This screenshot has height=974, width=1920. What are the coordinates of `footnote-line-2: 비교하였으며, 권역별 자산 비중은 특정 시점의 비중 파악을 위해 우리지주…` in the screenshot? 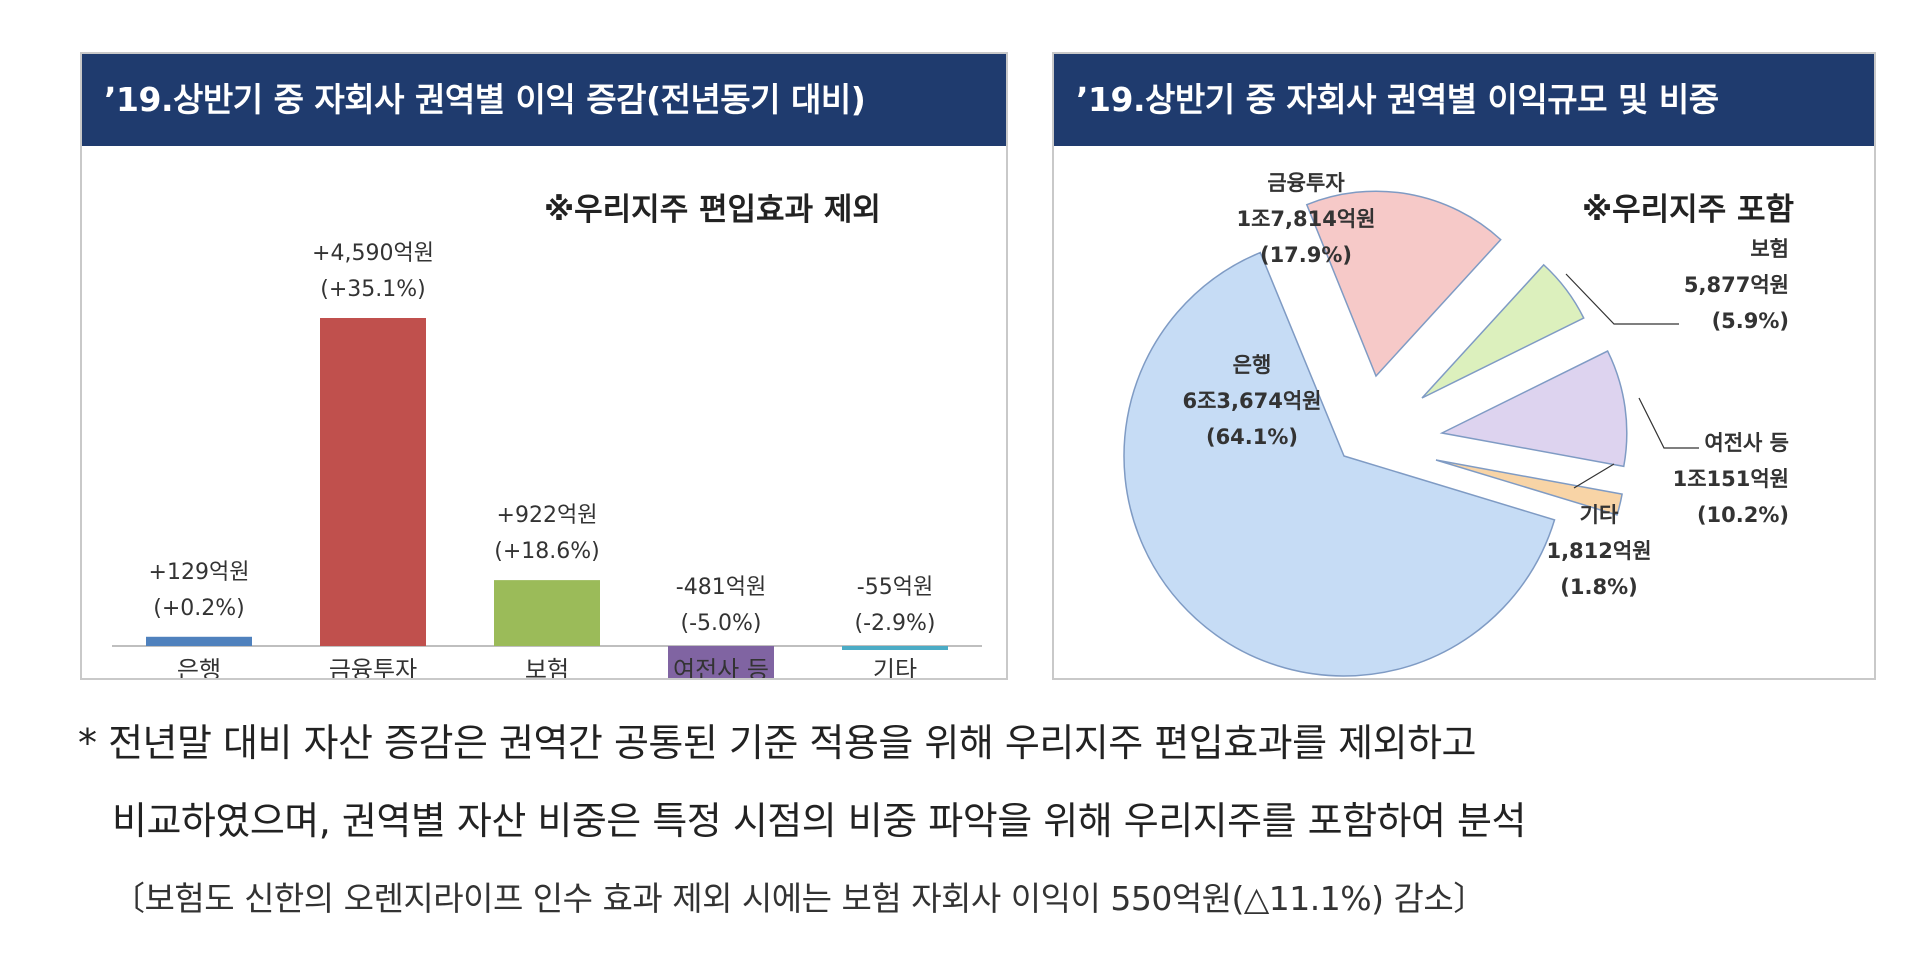 It's located at (819, 821).